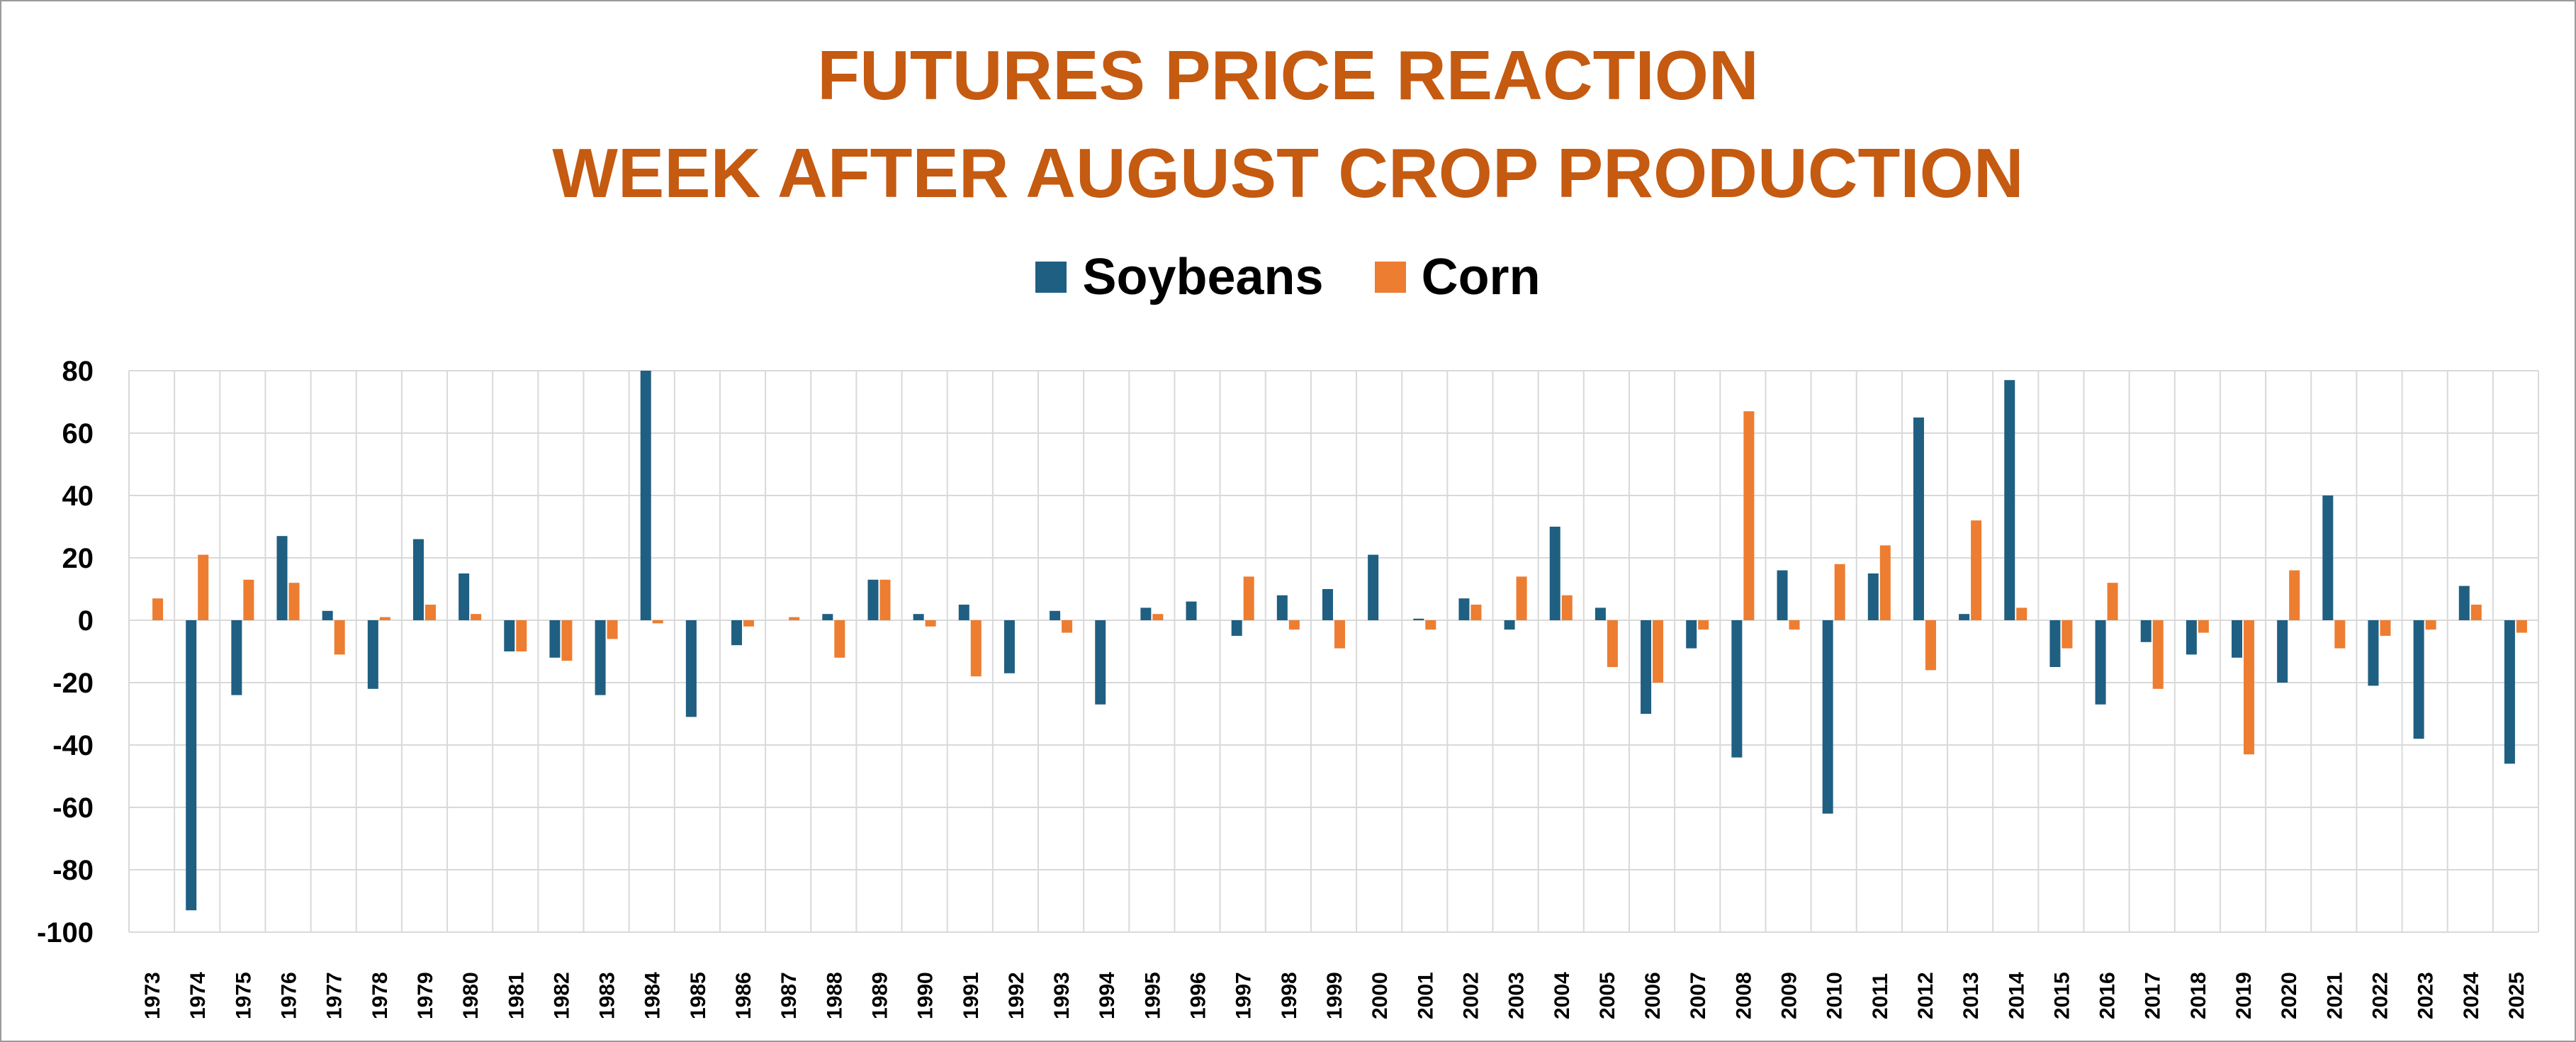 This screenshot has height=1042, width=2576. Describe the element at coordinates (1107, 996) in the screenshot. I see `x-tick-label-1994: 1994` at that location.